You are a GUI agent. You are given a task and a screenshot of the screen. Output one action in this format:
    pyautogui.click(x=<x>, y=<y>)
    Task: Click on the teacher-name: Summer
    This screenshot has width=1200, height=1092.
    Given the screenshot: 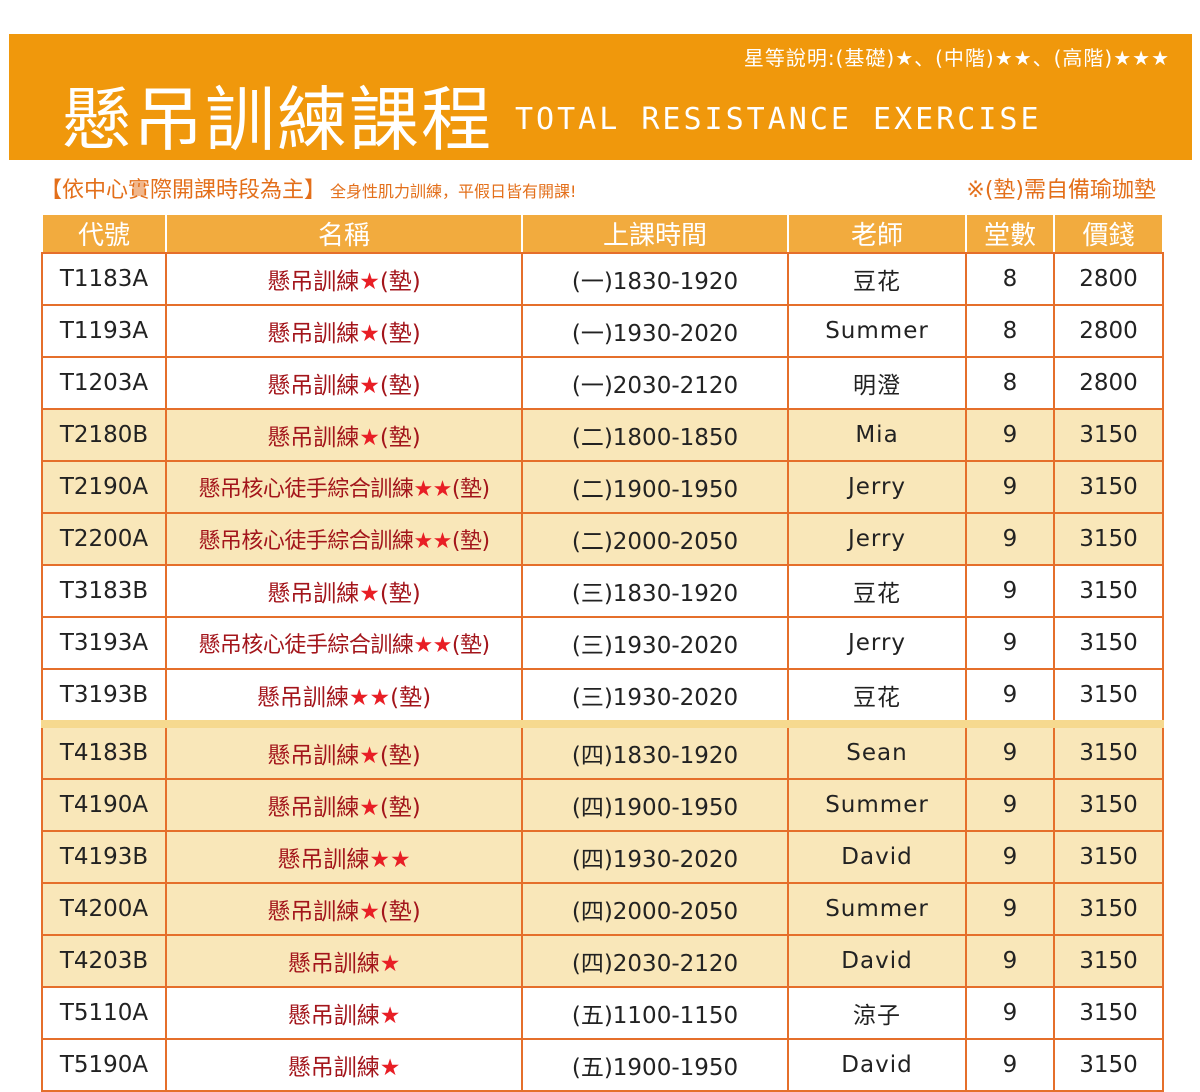 What is the action you would take?
    pyautogui.click(x=877, y=909)
    